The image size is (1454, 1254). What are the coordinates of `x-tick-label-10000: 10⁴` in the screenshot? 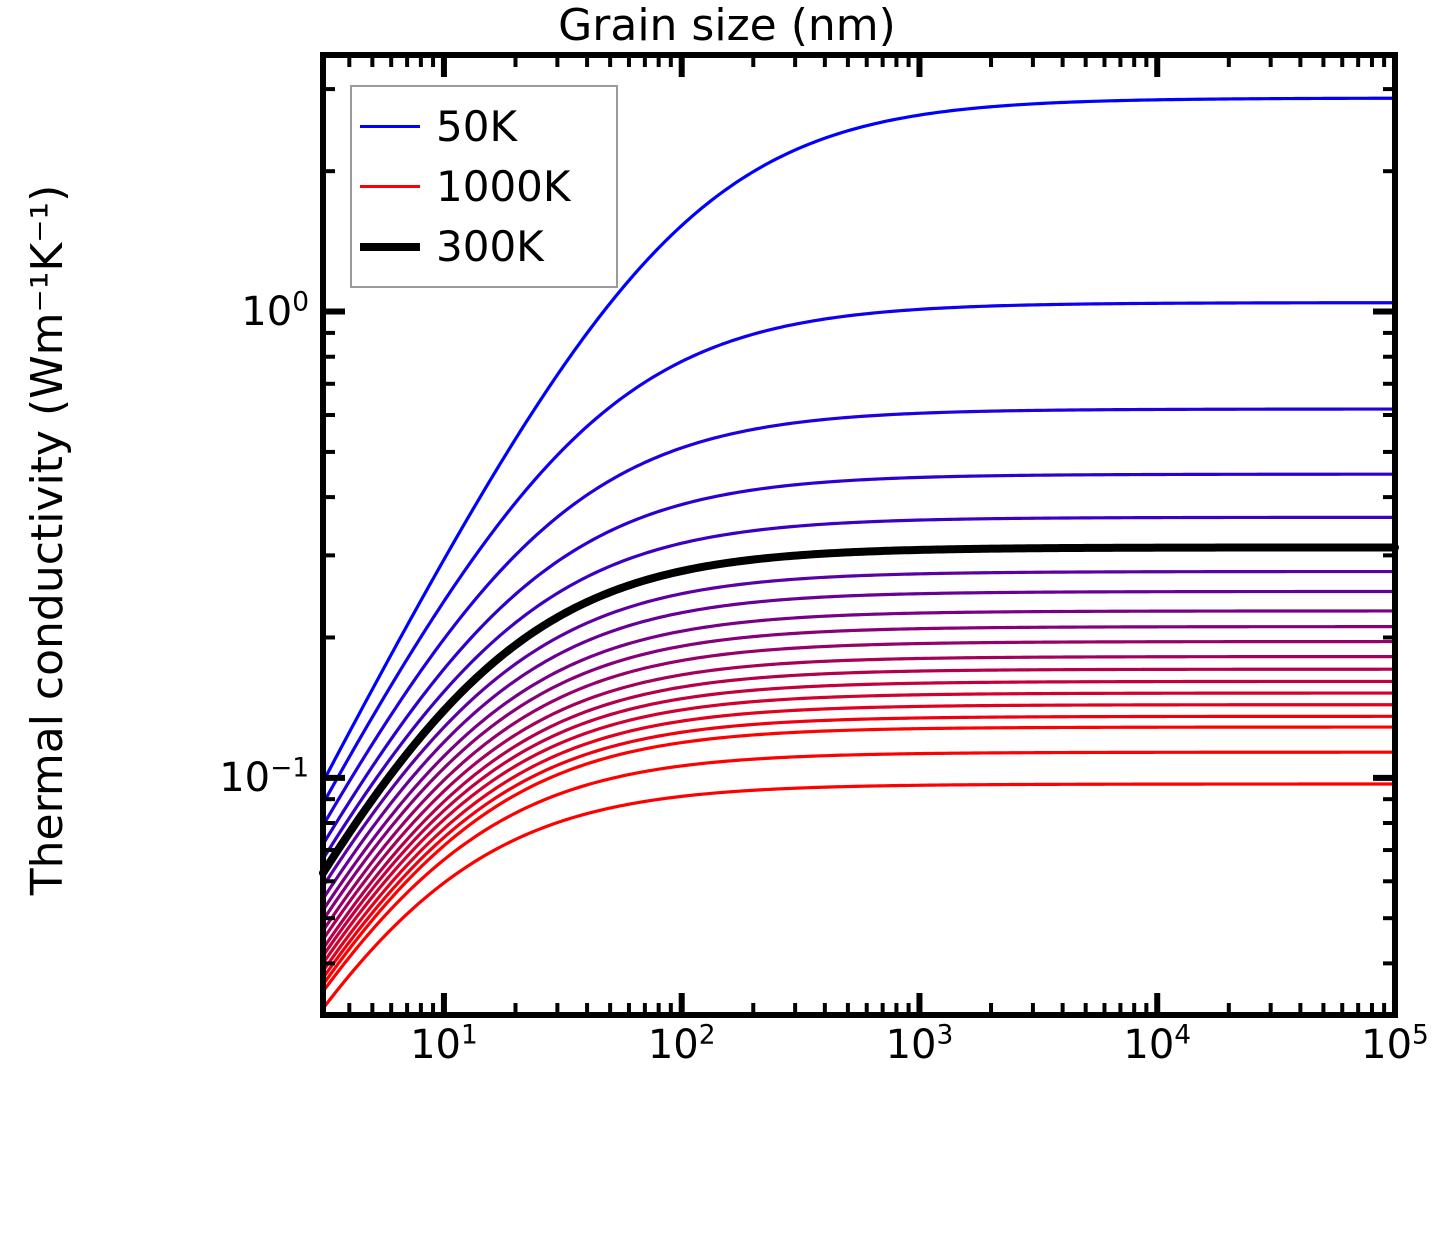 It's located at (1157, 1045).